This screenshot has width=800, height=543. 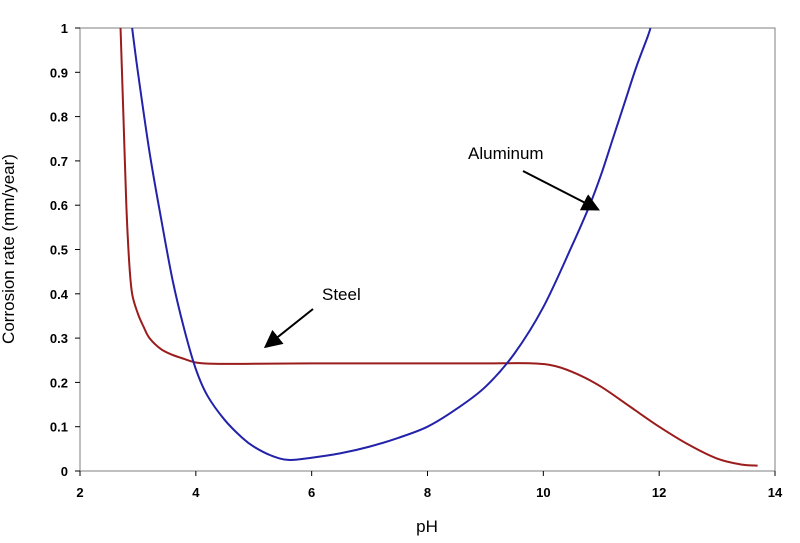 I want to click on x-tick-label: 12, so click(x=659, y=492).